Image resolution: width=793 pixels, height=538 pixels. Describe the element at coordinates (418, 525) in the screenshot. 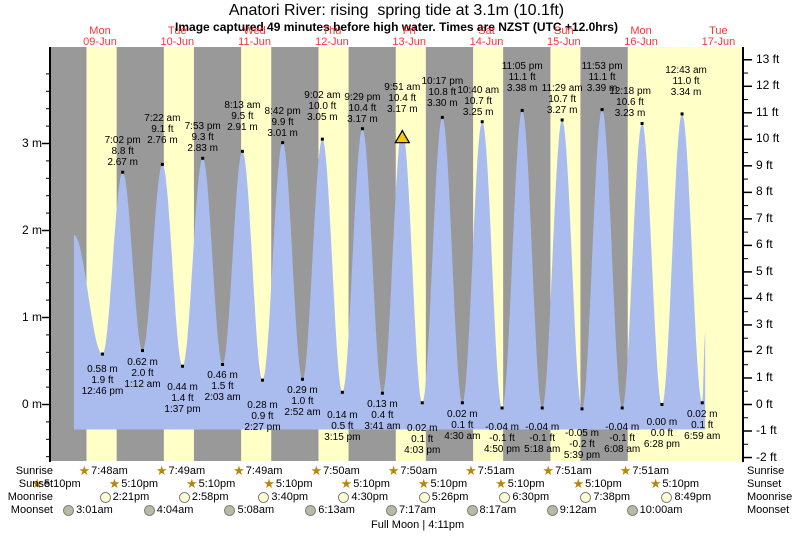

I see `full-moon-label: Full Moon | 4:11pm` at that location.